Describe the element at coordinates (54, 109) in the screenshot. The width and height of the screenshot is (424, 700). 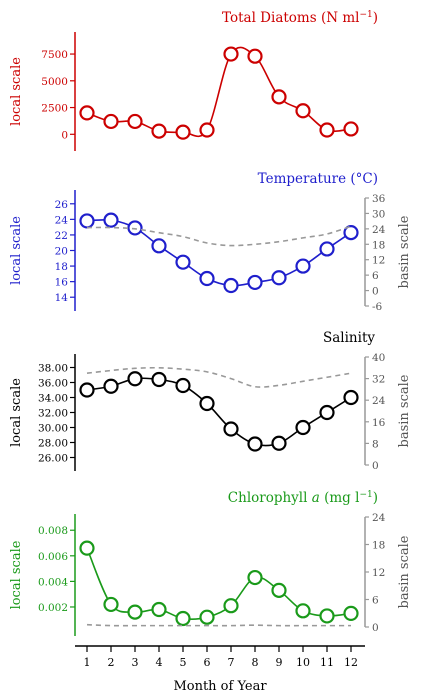
I see `left-tick-label: 2500` at that location.